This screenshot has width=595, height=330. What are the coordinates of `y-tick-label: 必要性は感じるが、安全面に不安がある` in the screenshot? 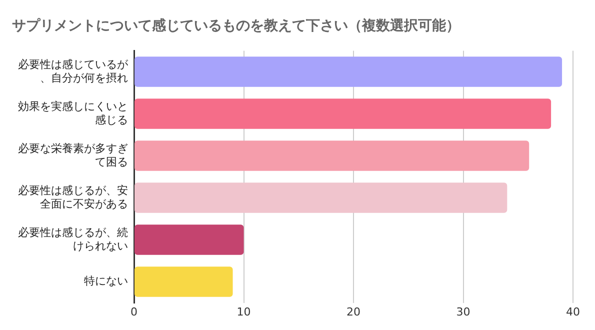 It's located at (73, 197).